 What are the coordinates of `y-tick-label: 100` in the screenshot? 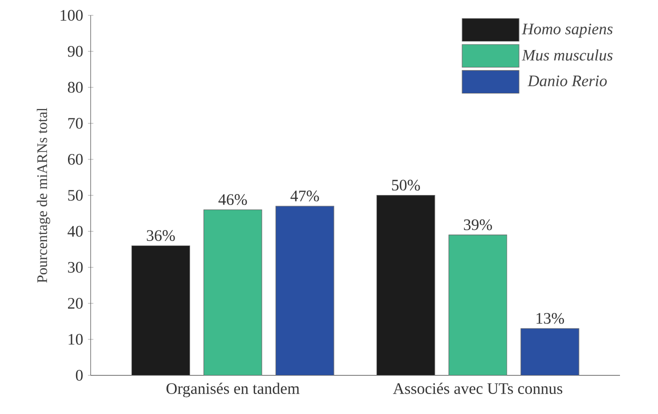 It's located at (71, 15).